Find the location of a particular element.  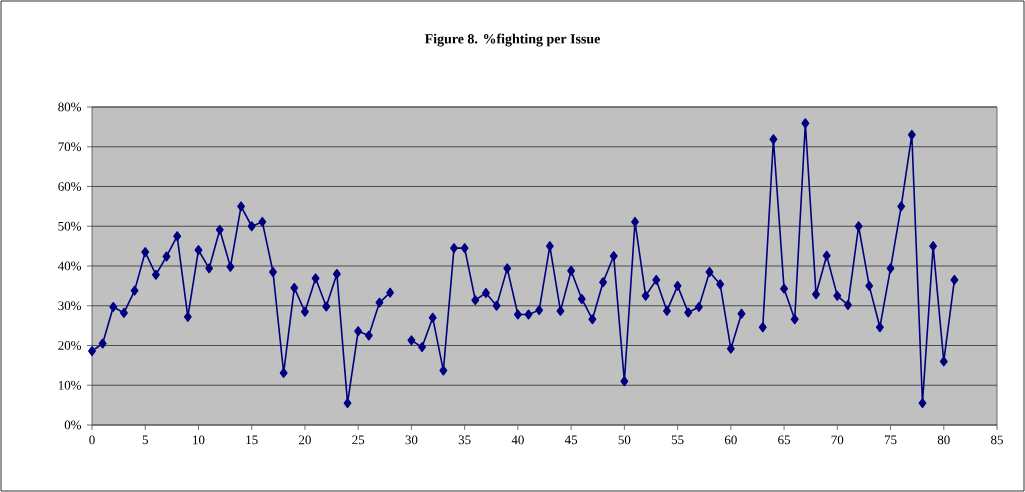

x-tick-label: 40 is located at coordinates (517, 440).